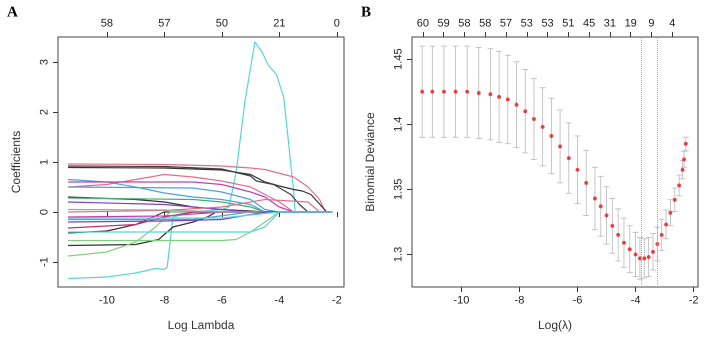 The image size is (709, 341). Describe the element at coordinates (279, 24) in the screenshot. I see `text: 21` at that location.